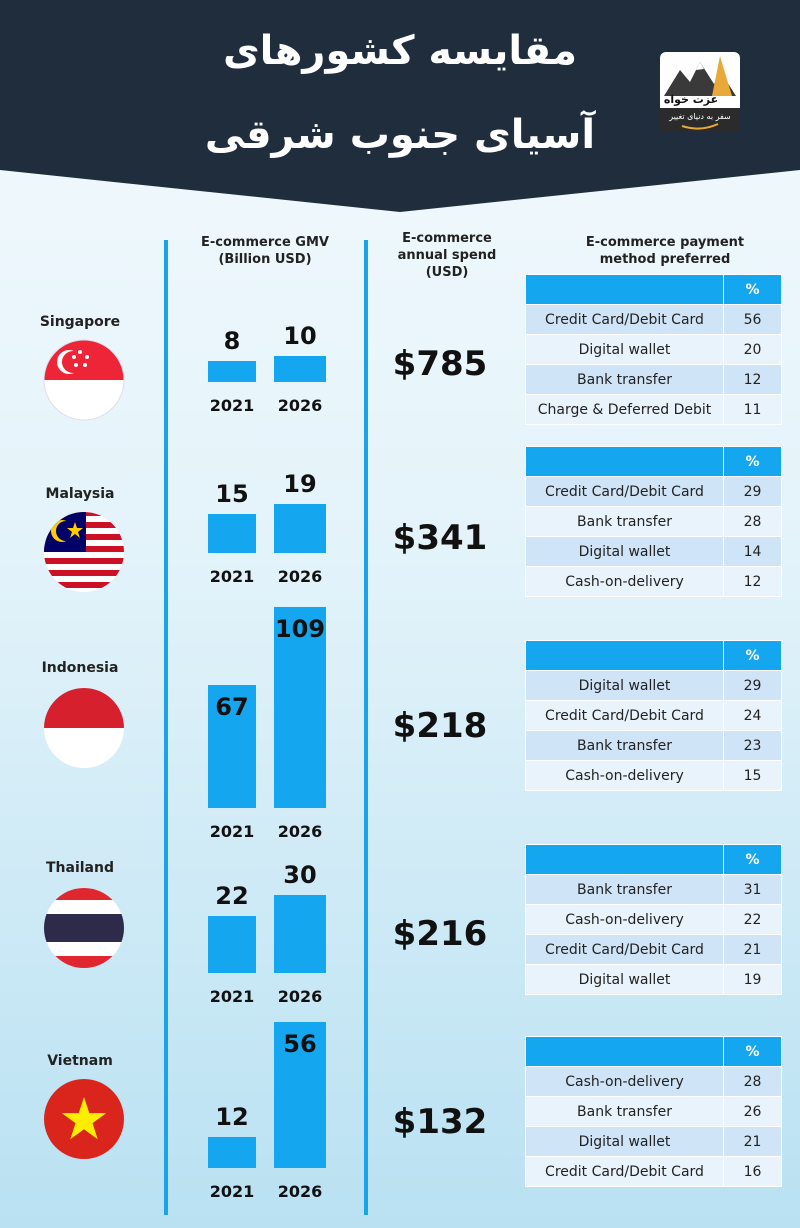 This screenshot has height=1228, width=800. I want to click on spend-column-header: E-commerce annual spend (USD), so click(447, 255).